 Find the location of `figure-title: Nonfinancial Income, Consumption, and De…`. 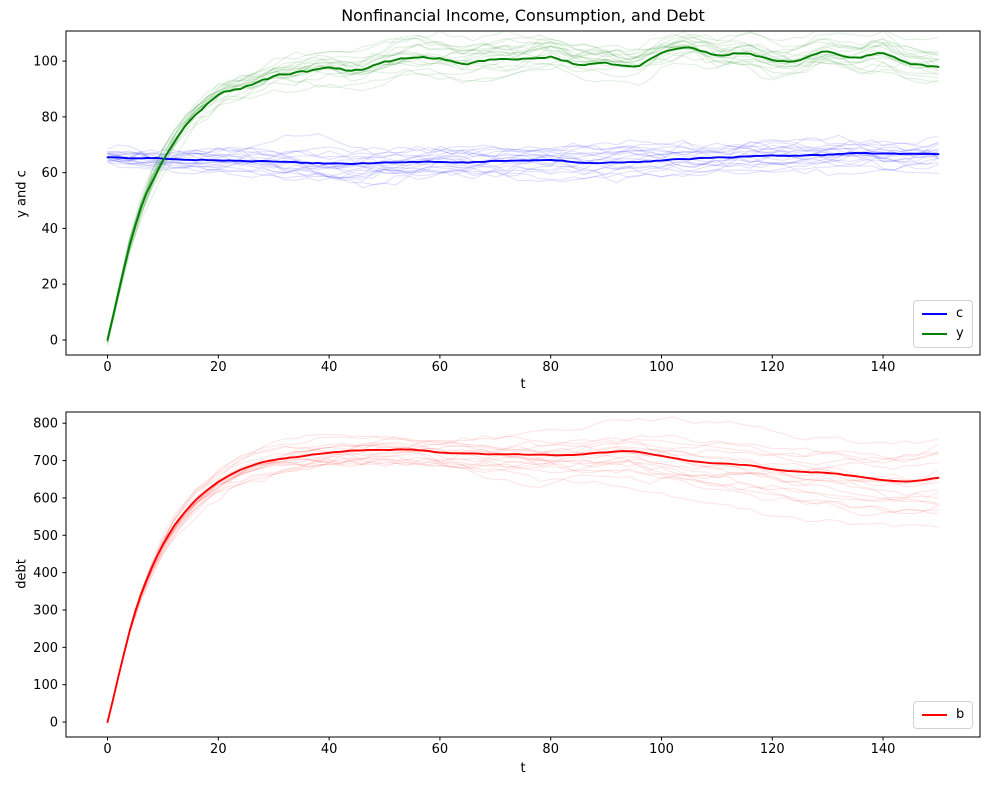

figure-title: Nonfinancial Income, Consumption, and De… is located at coordinates (523, 15).